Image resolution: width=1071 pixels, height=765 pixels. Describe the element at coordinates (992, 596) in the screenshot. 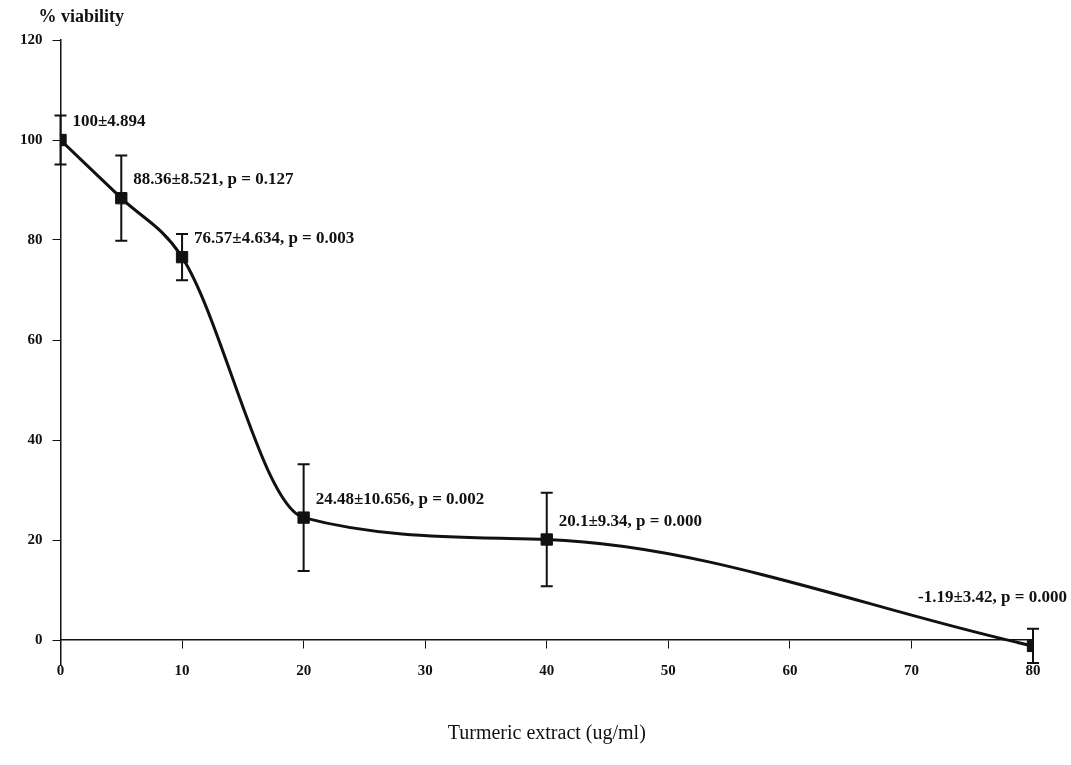

I see `annotation: -1.19±3.42, p = 0.000` at that location.